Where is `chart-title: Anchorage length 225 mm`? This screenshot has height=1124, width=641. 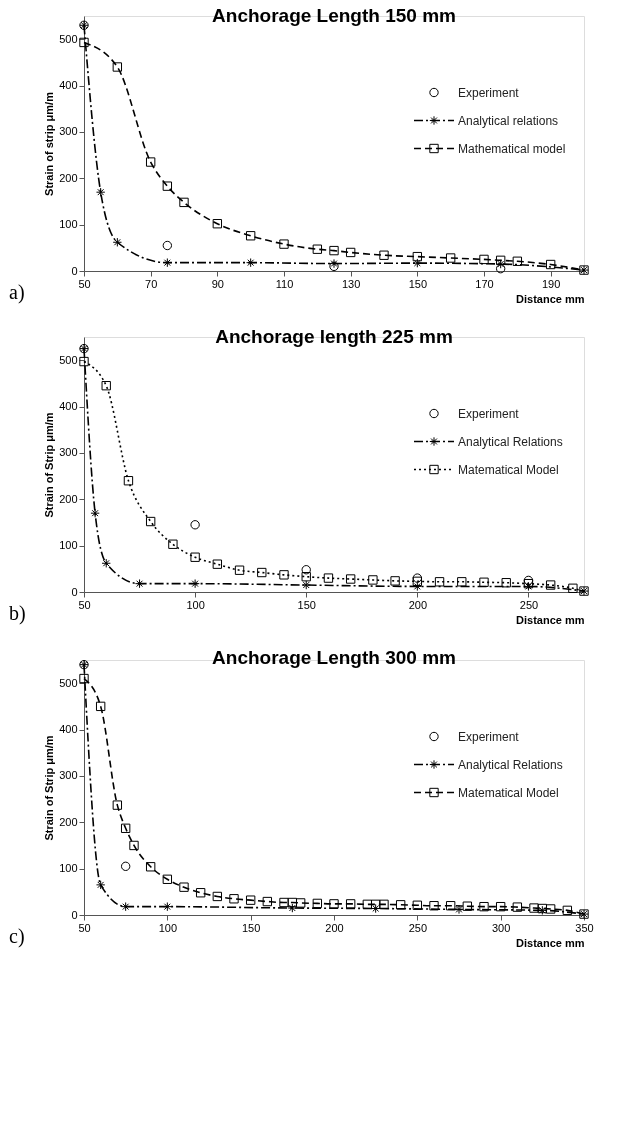 chart-title: Anchorage length 225 mm is located at coordinates (334, 336).